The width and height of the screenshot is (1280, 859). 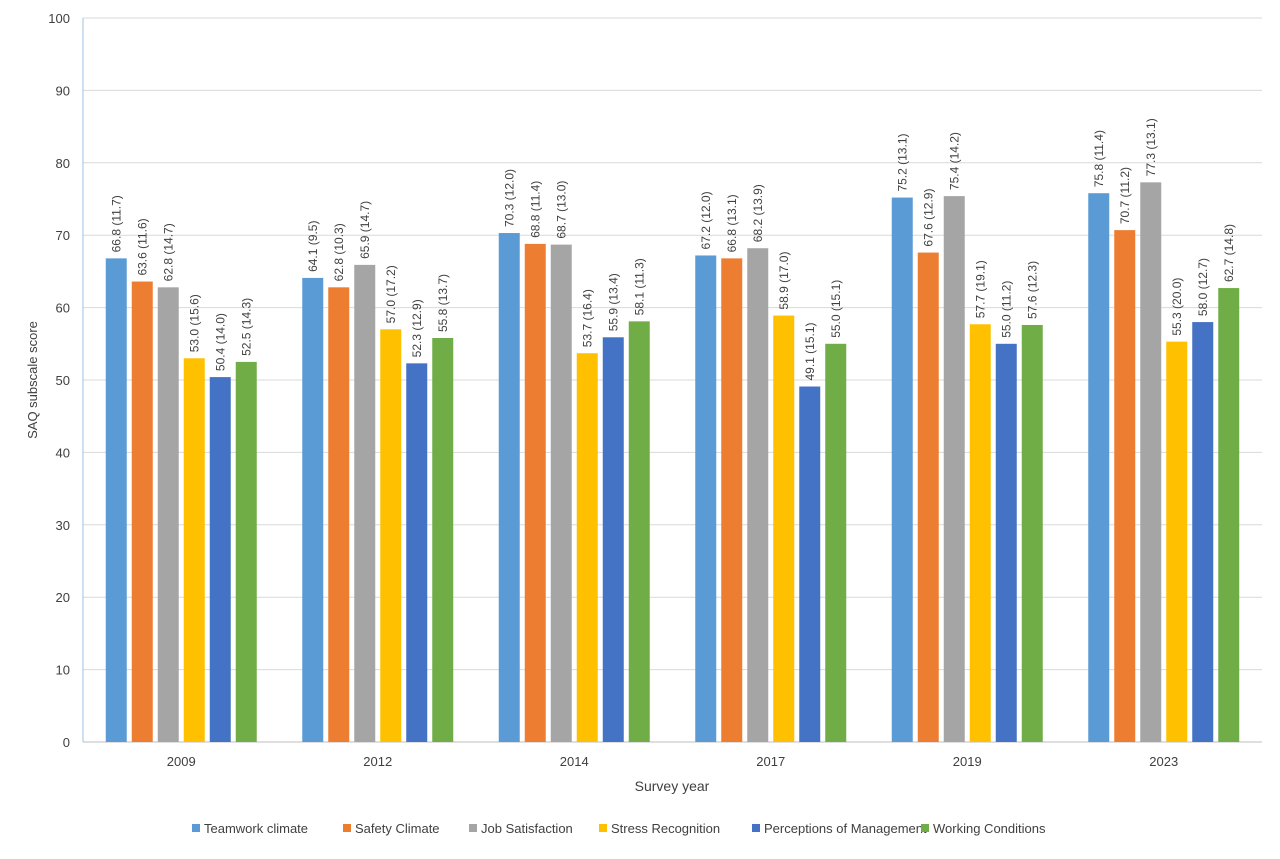 I want to click on data-label: 57.6 (12.3), so click(x=1032, y=290).